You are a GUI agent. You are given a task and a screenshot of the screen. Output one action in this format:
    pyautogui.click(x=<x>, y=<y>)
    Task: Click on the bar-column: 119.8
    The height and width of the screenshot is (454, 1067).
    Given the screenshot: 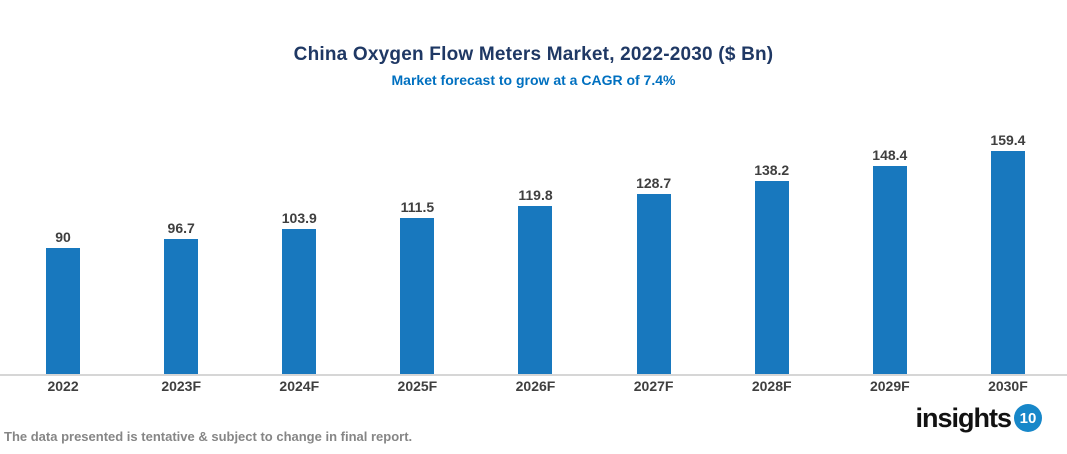 What is the action you would take?
    pyautogui.click(x=535, y=247)
    